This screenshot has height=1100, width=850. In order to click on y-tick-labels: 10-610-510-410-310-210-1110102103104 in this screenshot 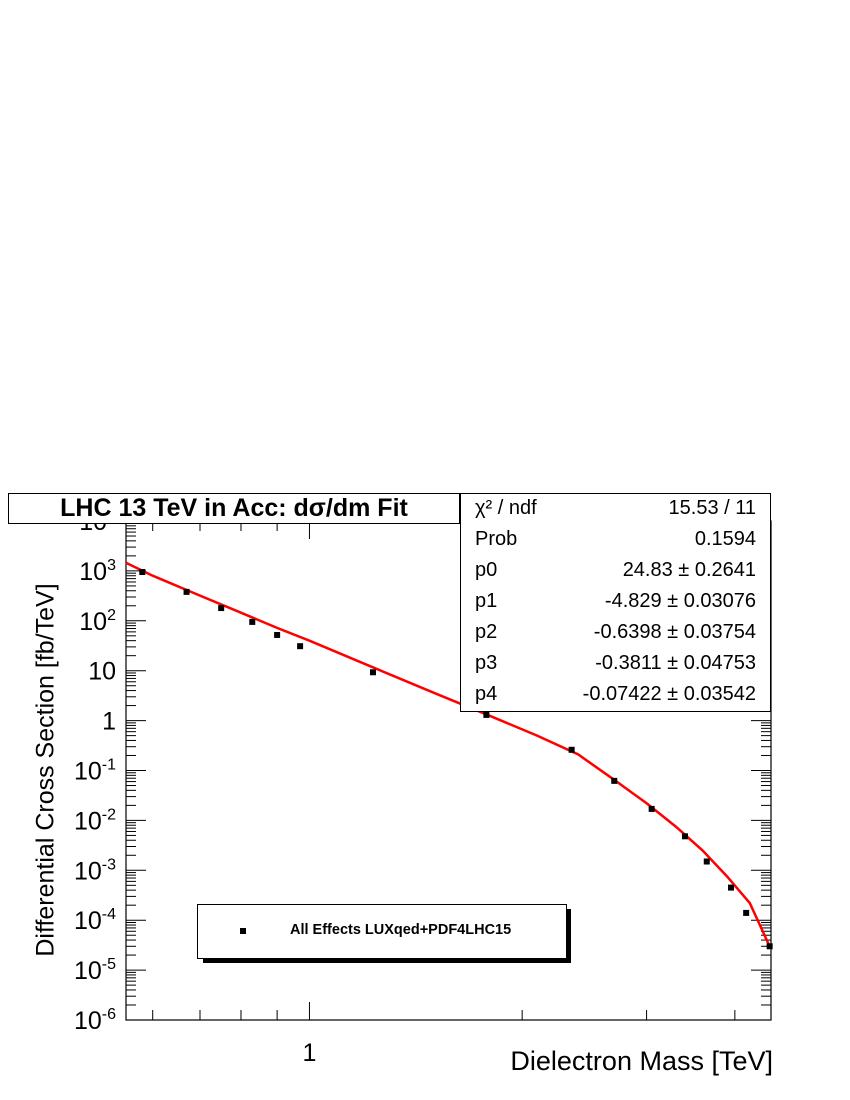, I will do `click(95, 771)`.